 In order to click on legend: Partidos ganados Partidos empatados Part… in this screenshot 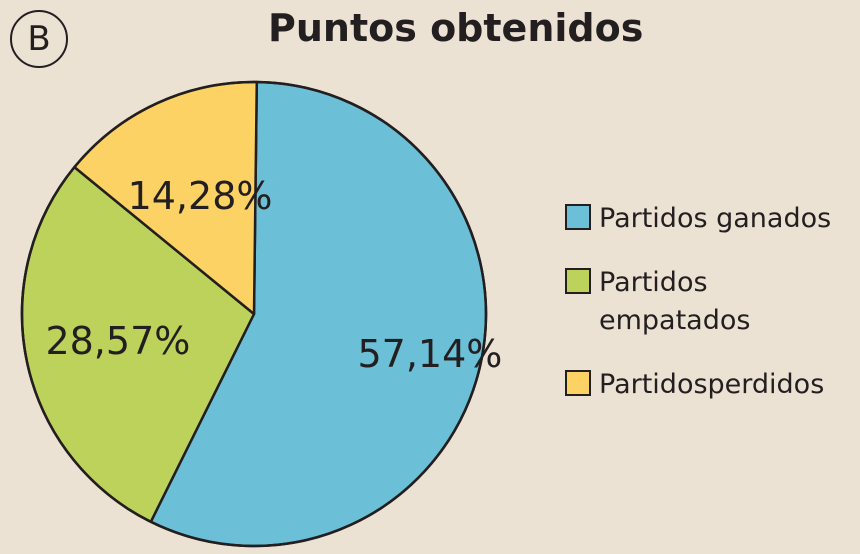, I will do `click(710, 315)`.